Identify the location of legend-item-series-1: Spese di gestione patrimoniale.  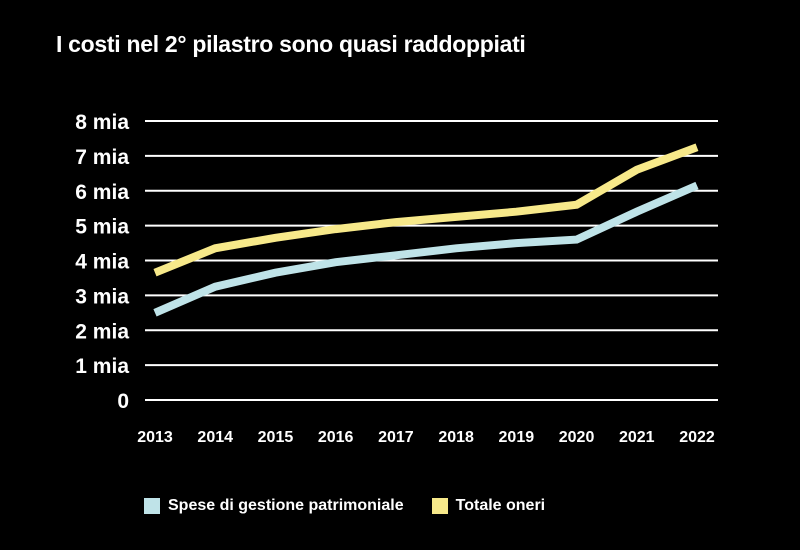
(274, 506).